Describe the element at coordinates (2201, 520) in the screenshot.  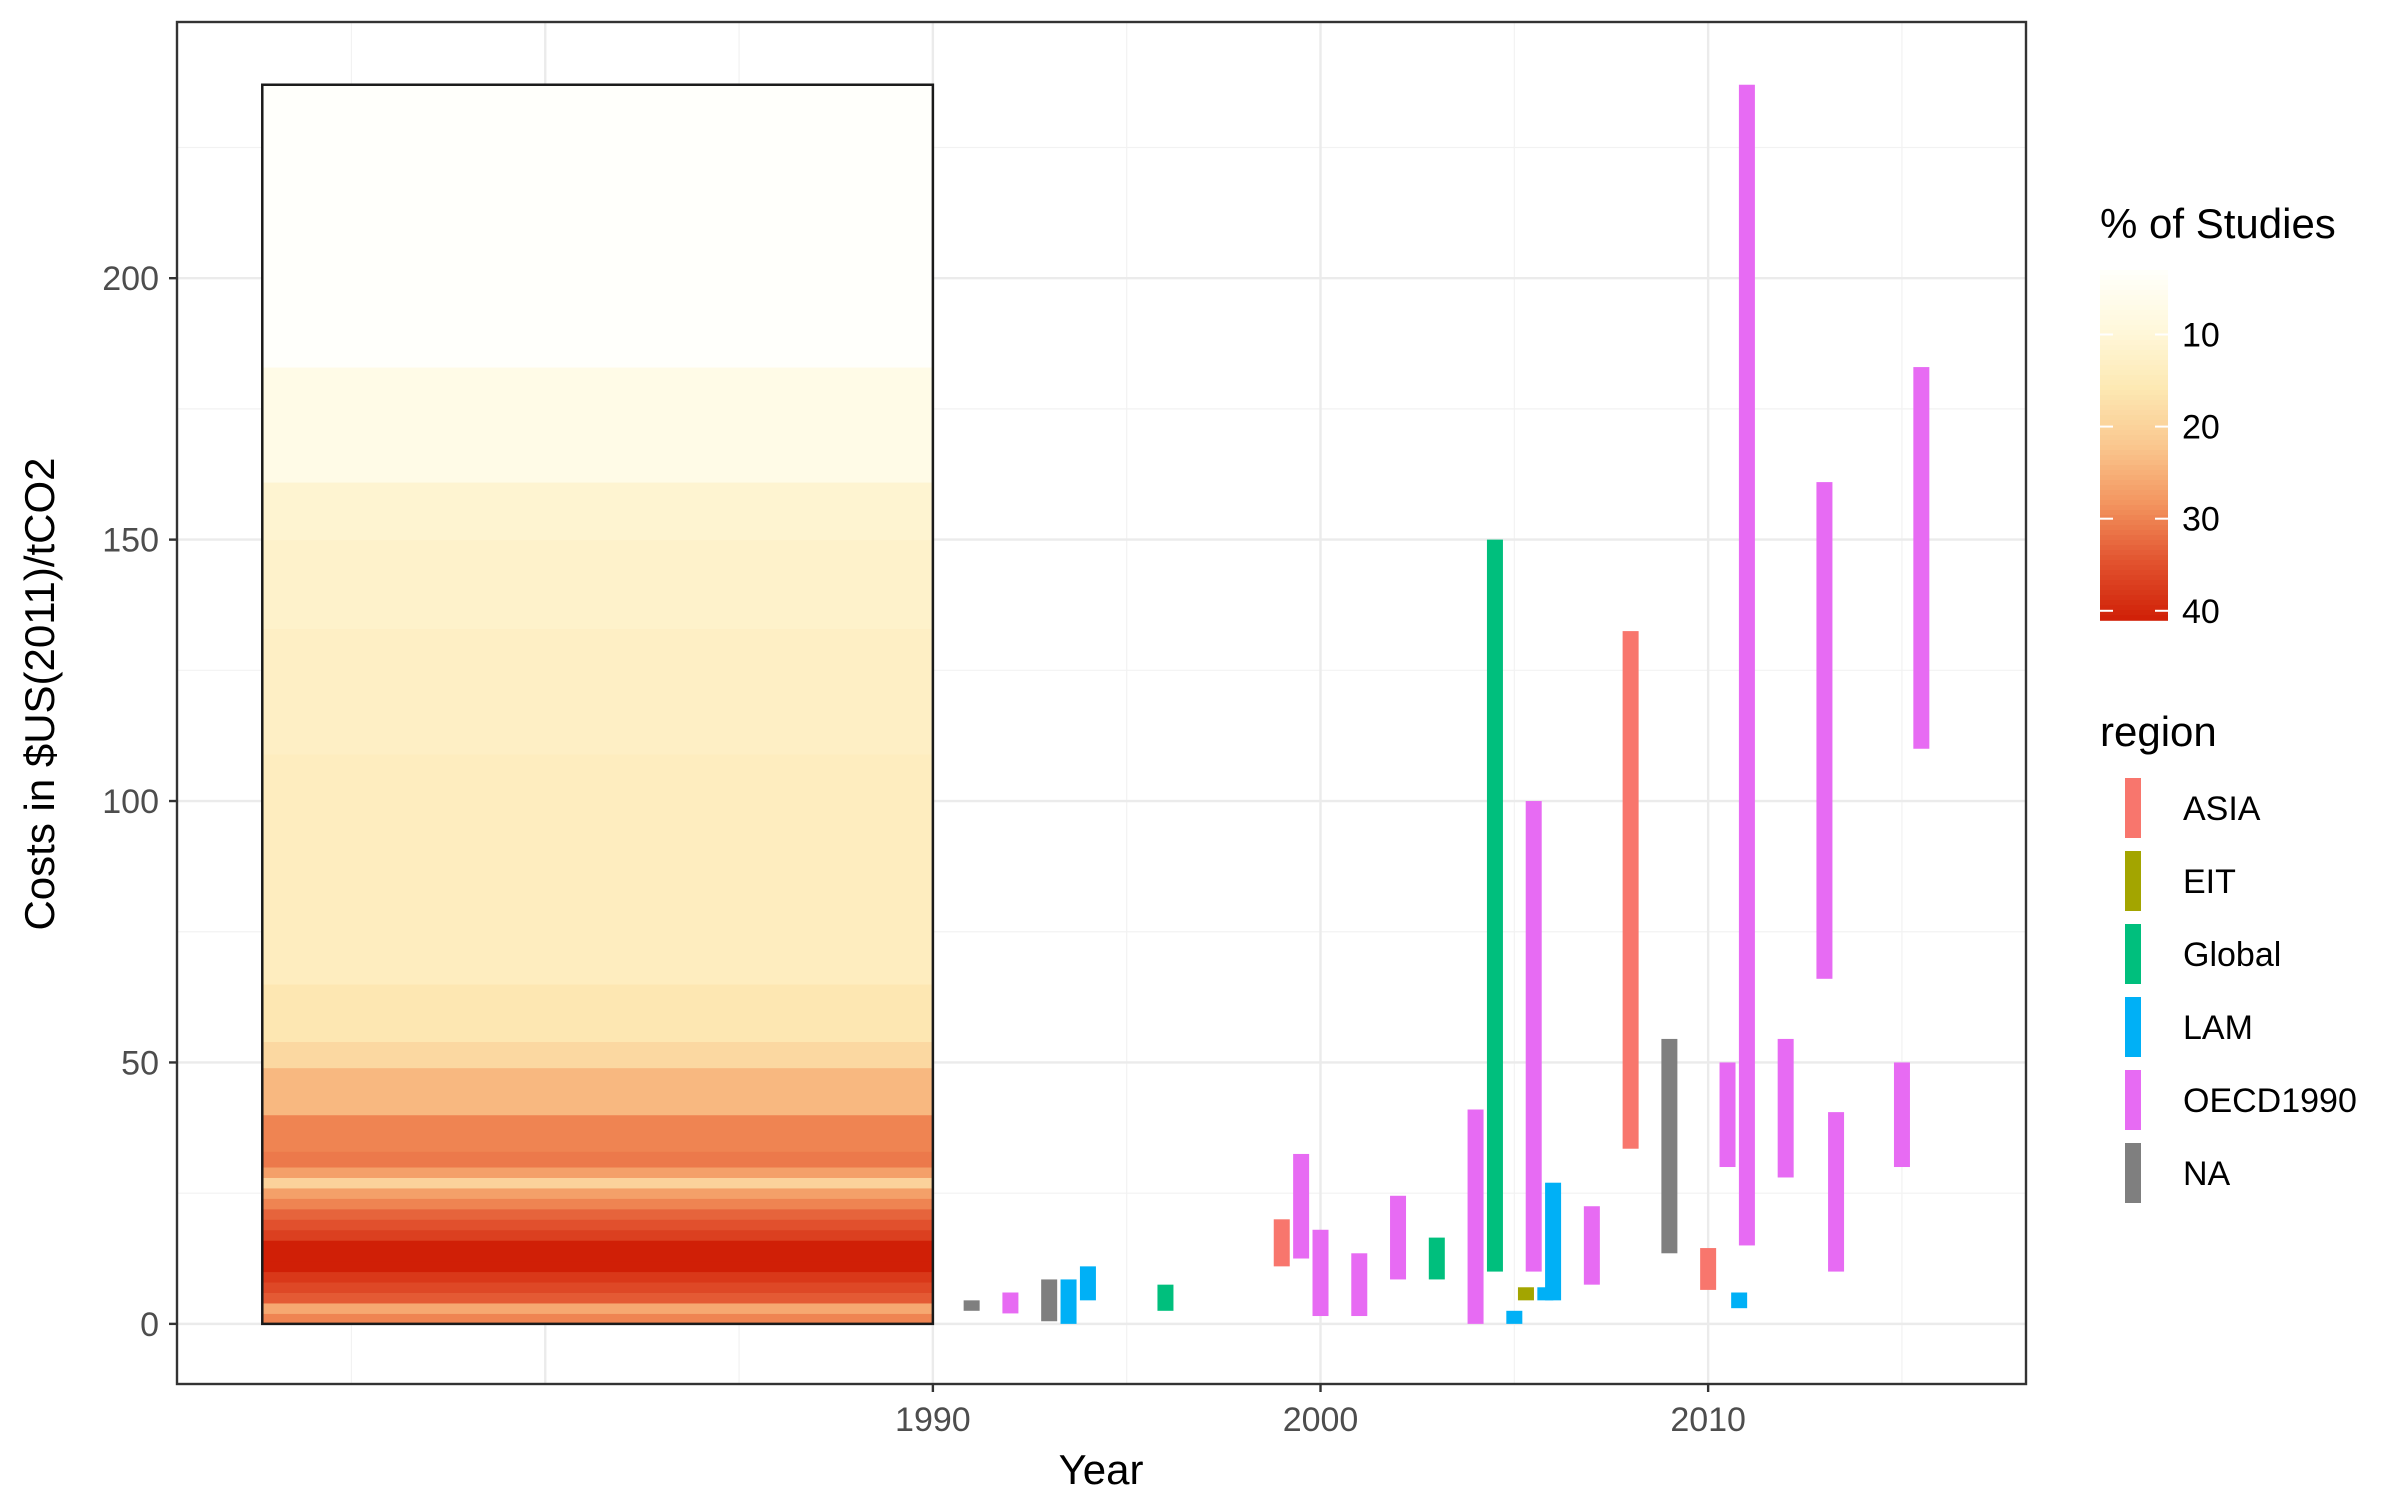
I see `fill-legend-label: 30` at that location.